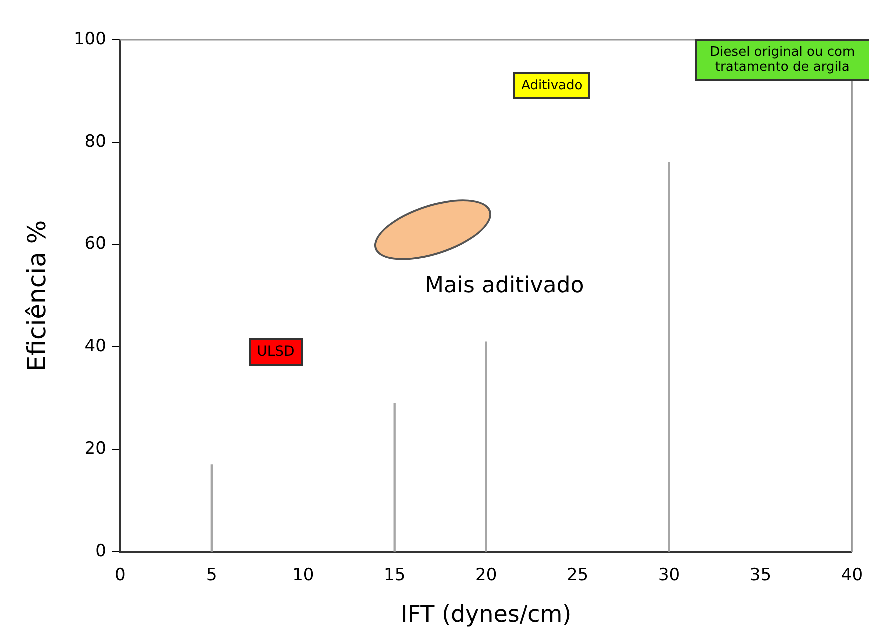 This screenshot has width=869, height=640. What do you see at coordinates (95, 142) in the screenshot?
I see `y-tick-label: 80` at bounding box center [95, 142].